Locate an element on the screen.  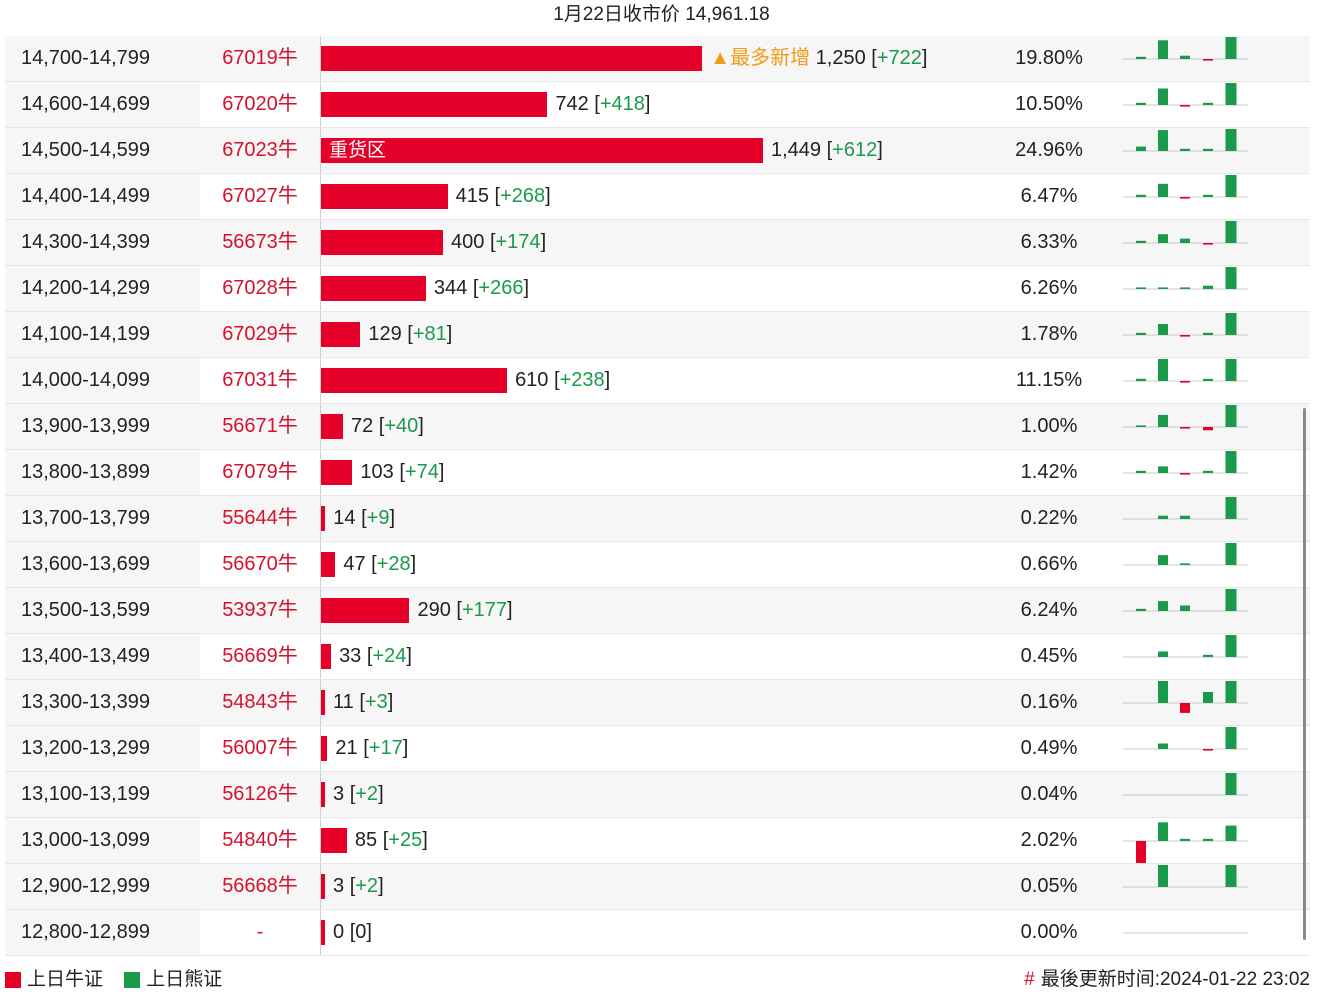
value-change: +238 is located at coordinates (582, 380).